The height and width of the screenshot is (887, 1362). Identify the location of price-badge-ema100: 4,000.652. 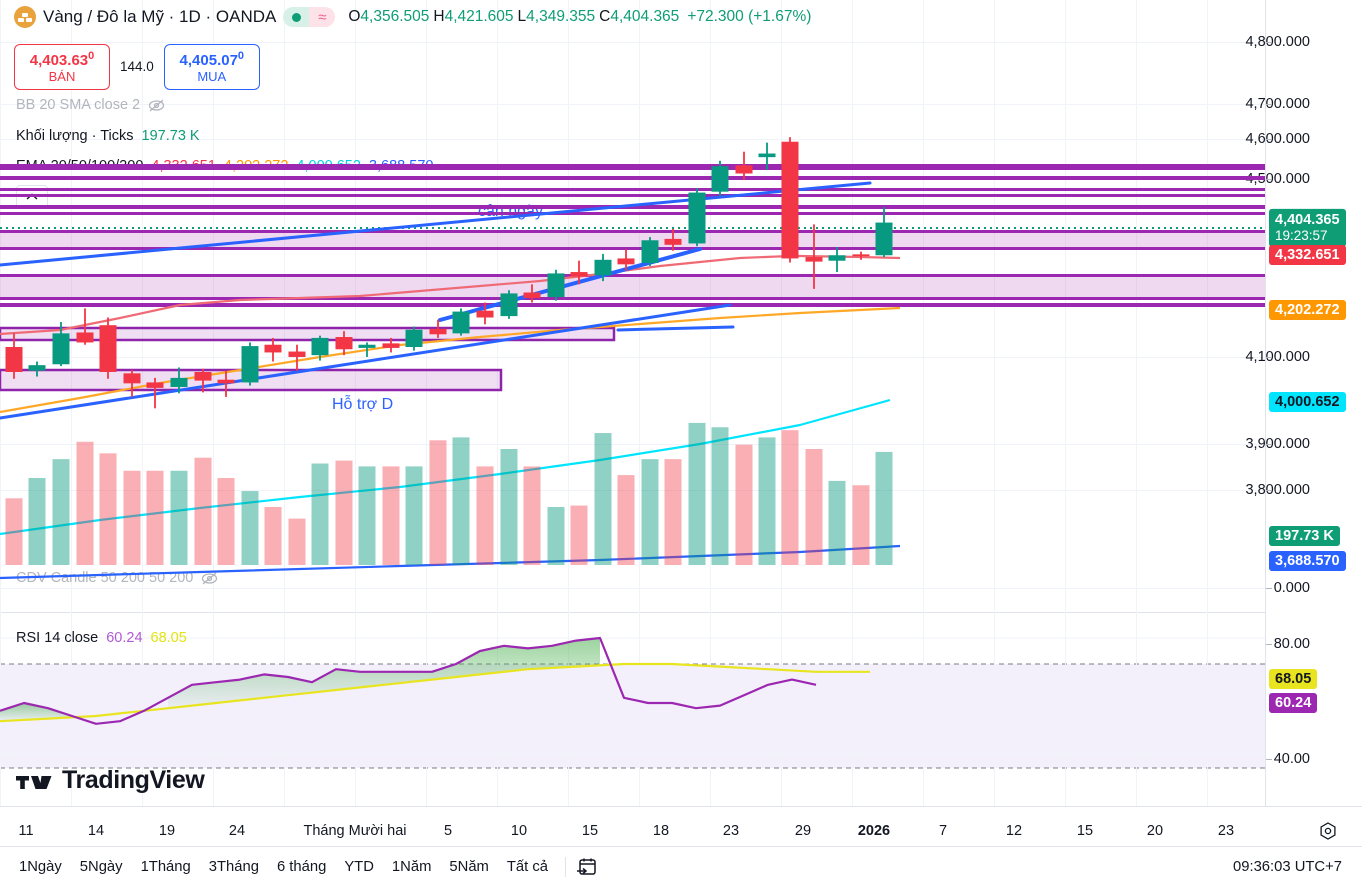
(1307, 402).